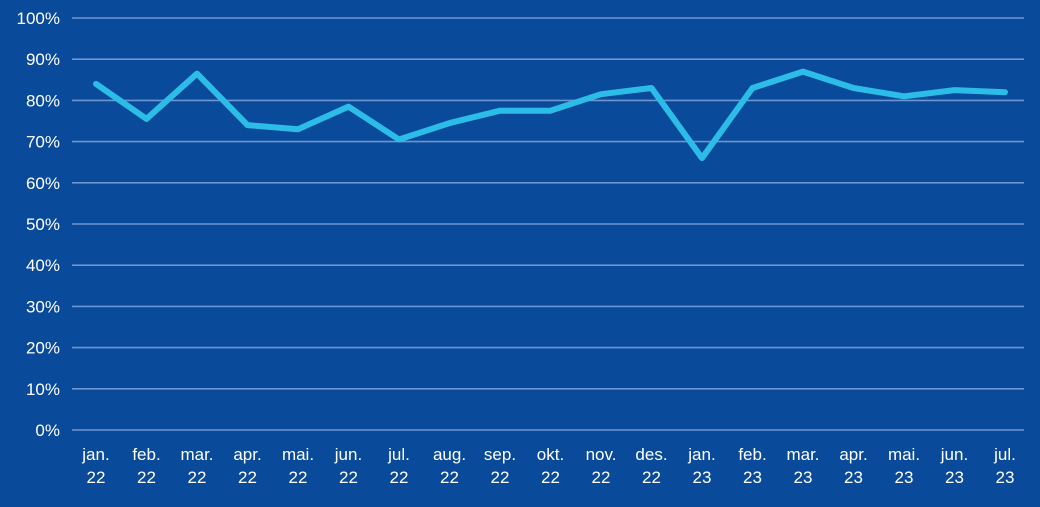 The width and height of the screenshot is (1040, 507). Describe the element at coordinates (500, 454) in the screenshot. I see `x-tick-label: sep.` at that location.